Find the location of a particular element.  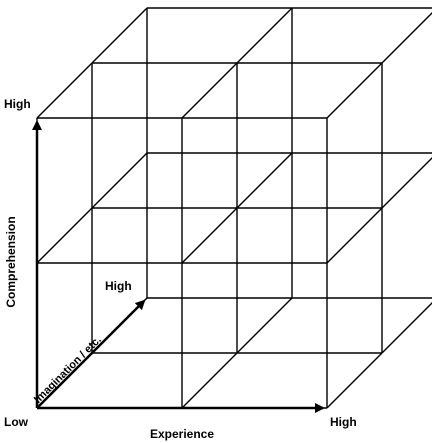

x-high-label: High is located at coordinates (343, 422).